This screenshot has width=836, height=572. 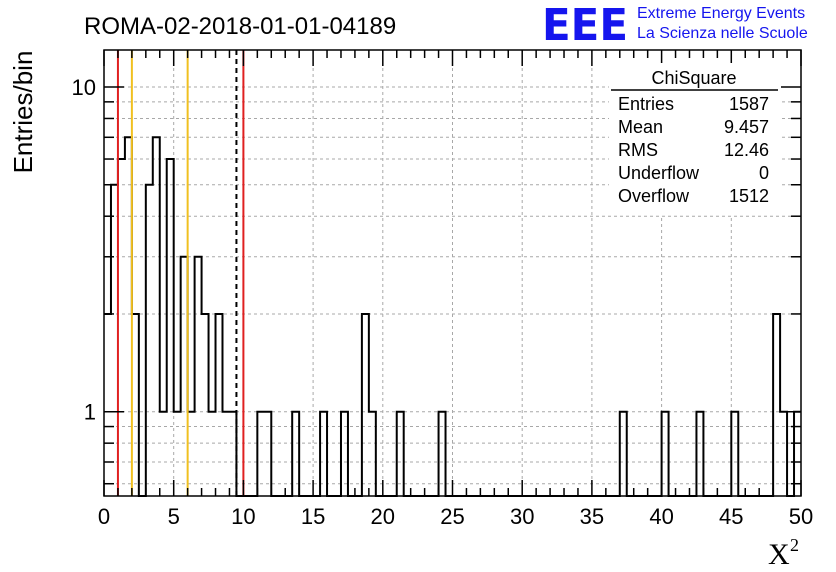 What do you see at coordinates (104, 516) in the screenshot?
I see `x-tick-label: 0` at bounding box center [104, 516].